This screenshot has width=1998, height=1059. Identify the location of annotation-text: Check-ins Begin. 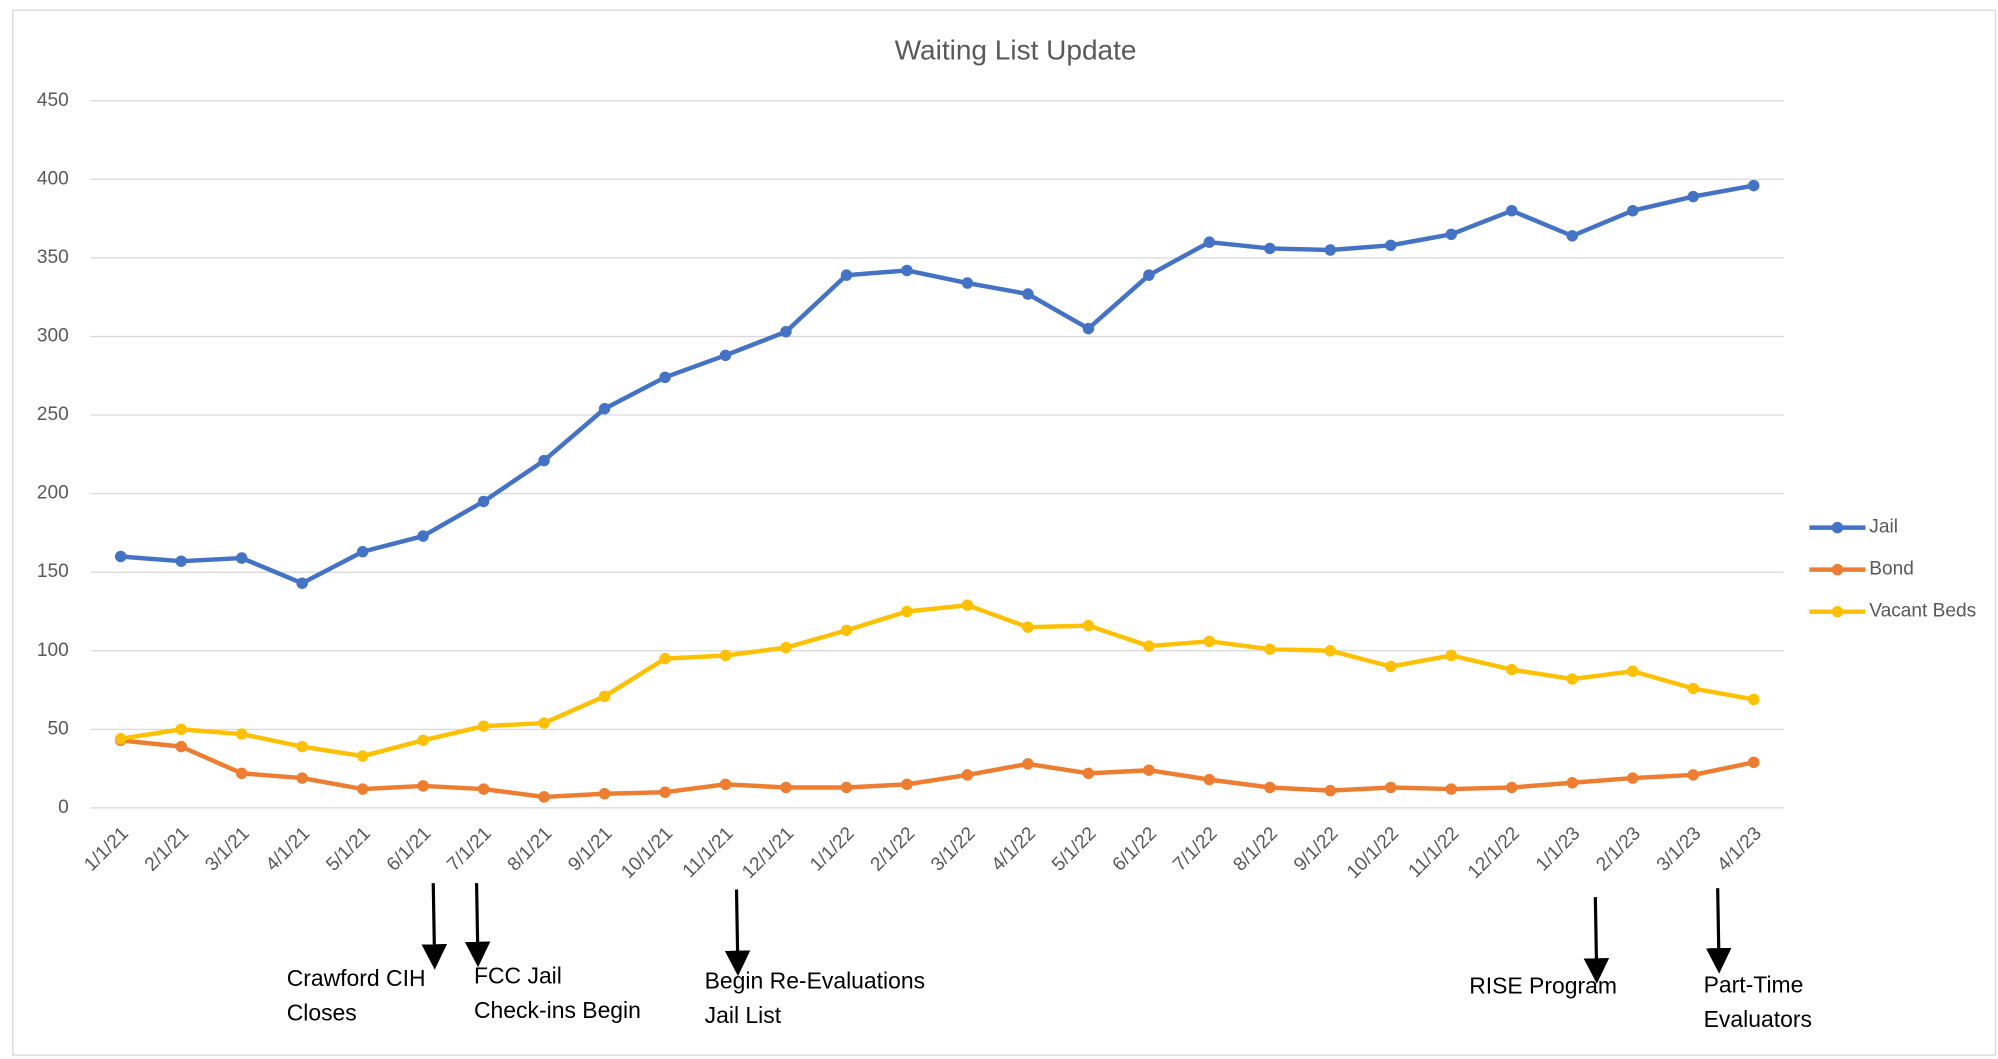
(557, 1010).